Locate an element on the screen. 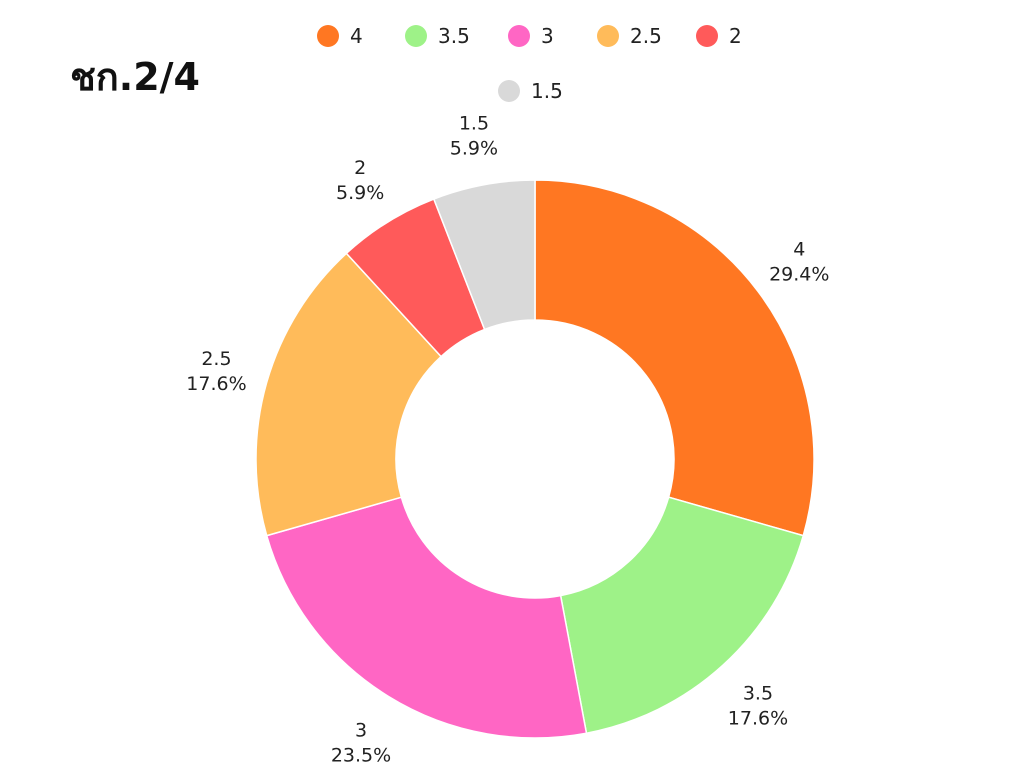 The image size is (1024, 768). slice-category-label: 2 is located at coordinates (360, 168).